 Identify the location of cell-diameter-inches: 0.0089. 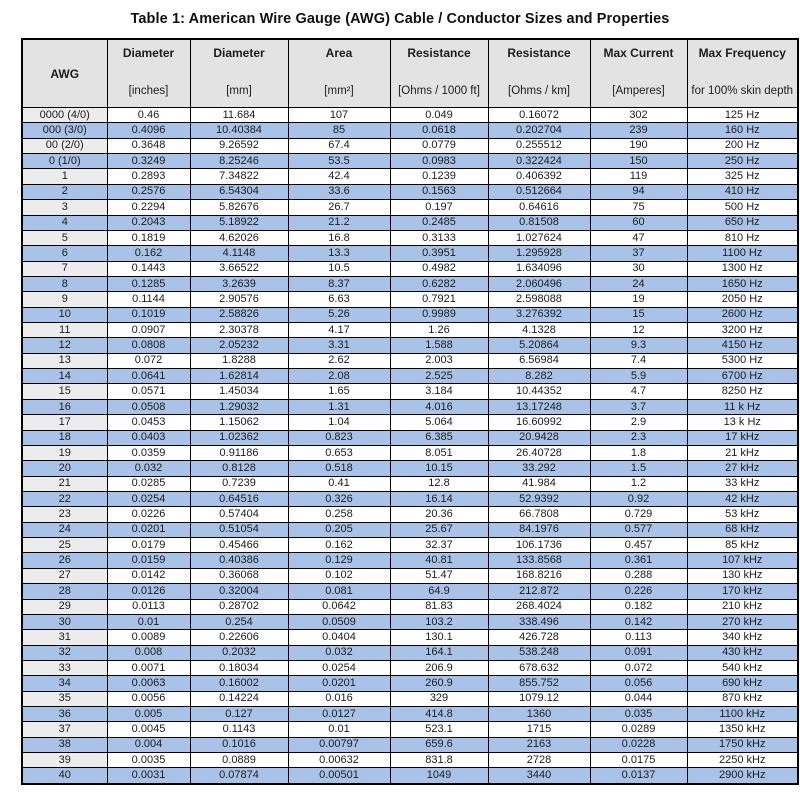
(148, 637).